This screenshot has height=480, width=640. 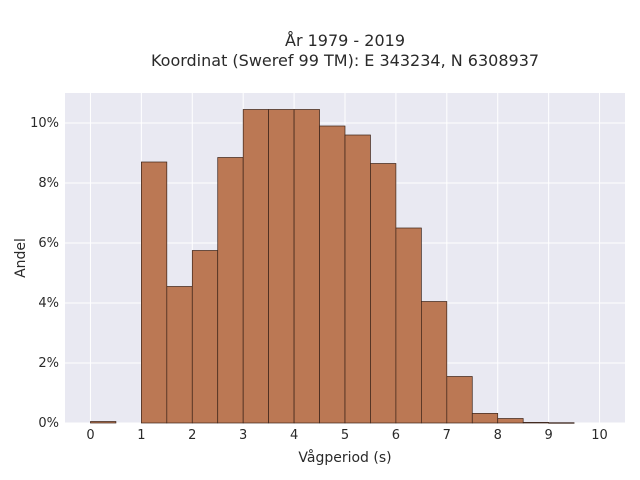 I want to click on chart-title: År 1979 - 2019, so click(x=345, y=40).